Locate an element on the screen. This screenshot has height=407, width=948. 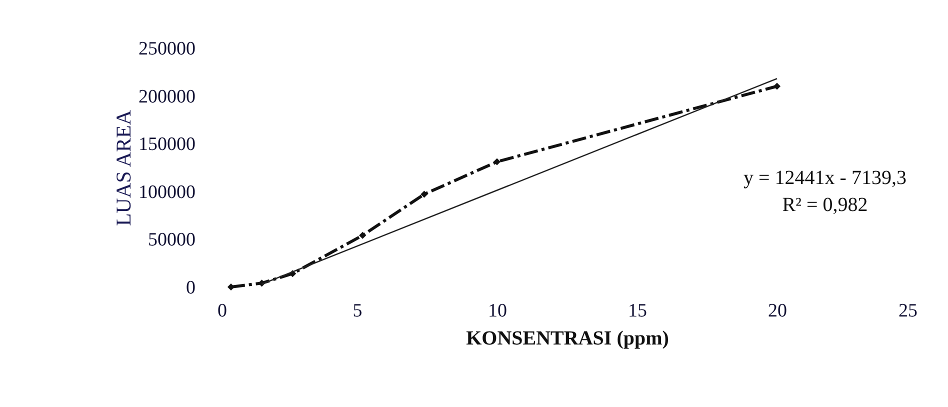
y-axis-title: LUAS AREA is located at coordinates (124, 167).